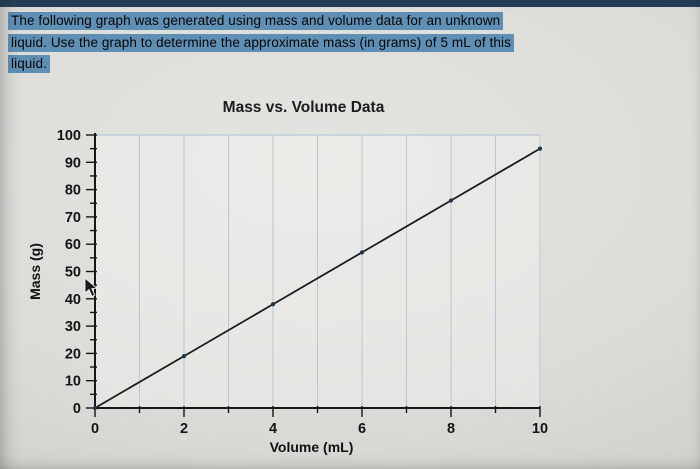  I want to click on svg-text: Mass (g), so click(35, 271).